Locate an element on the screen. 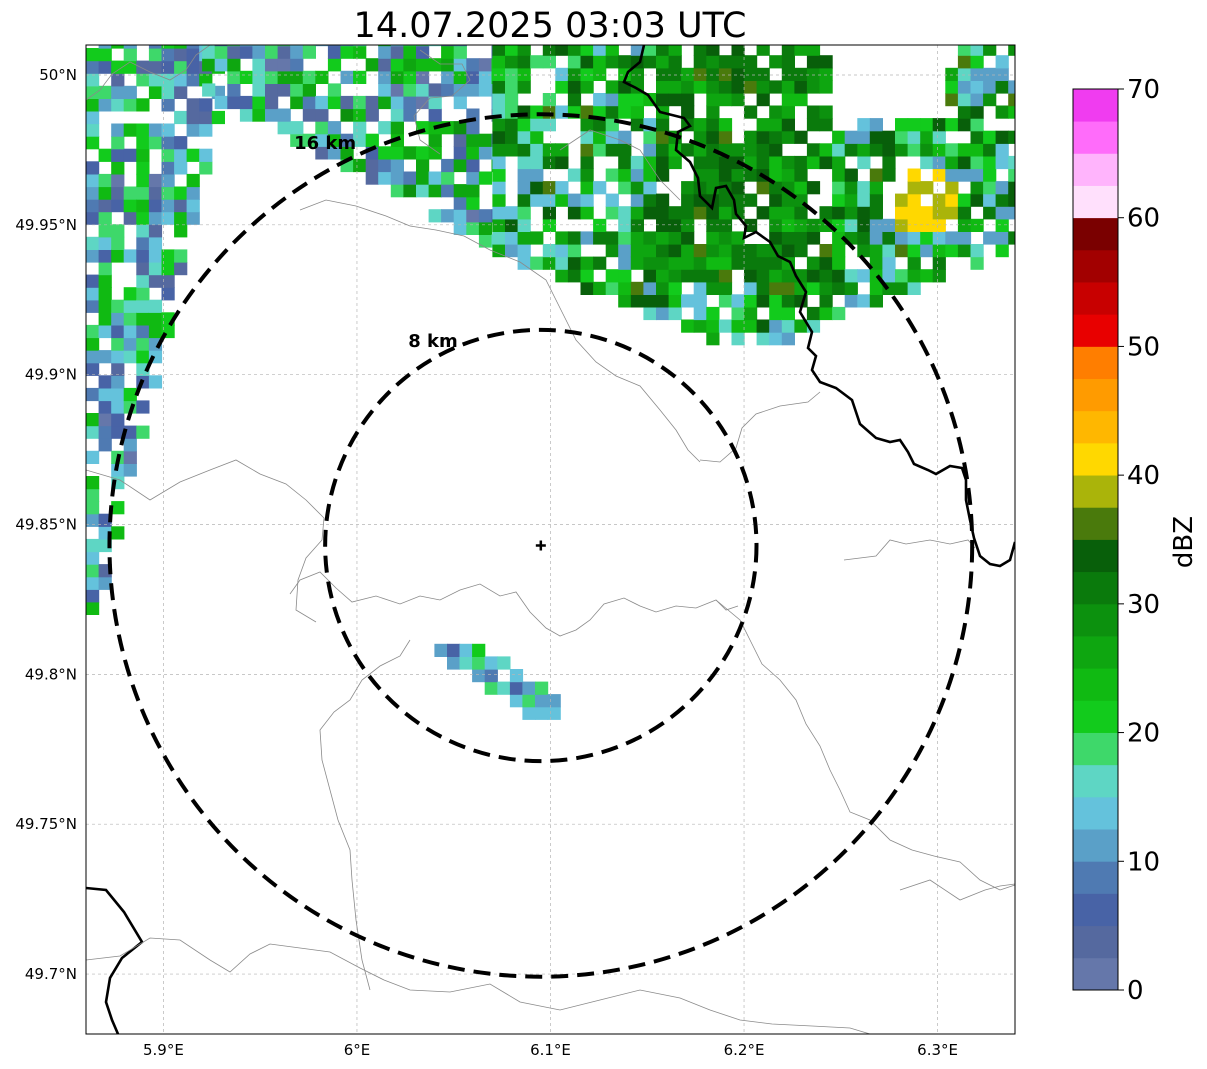  colorbar-tick-label: 30 is located at coordinates (1143, 605).